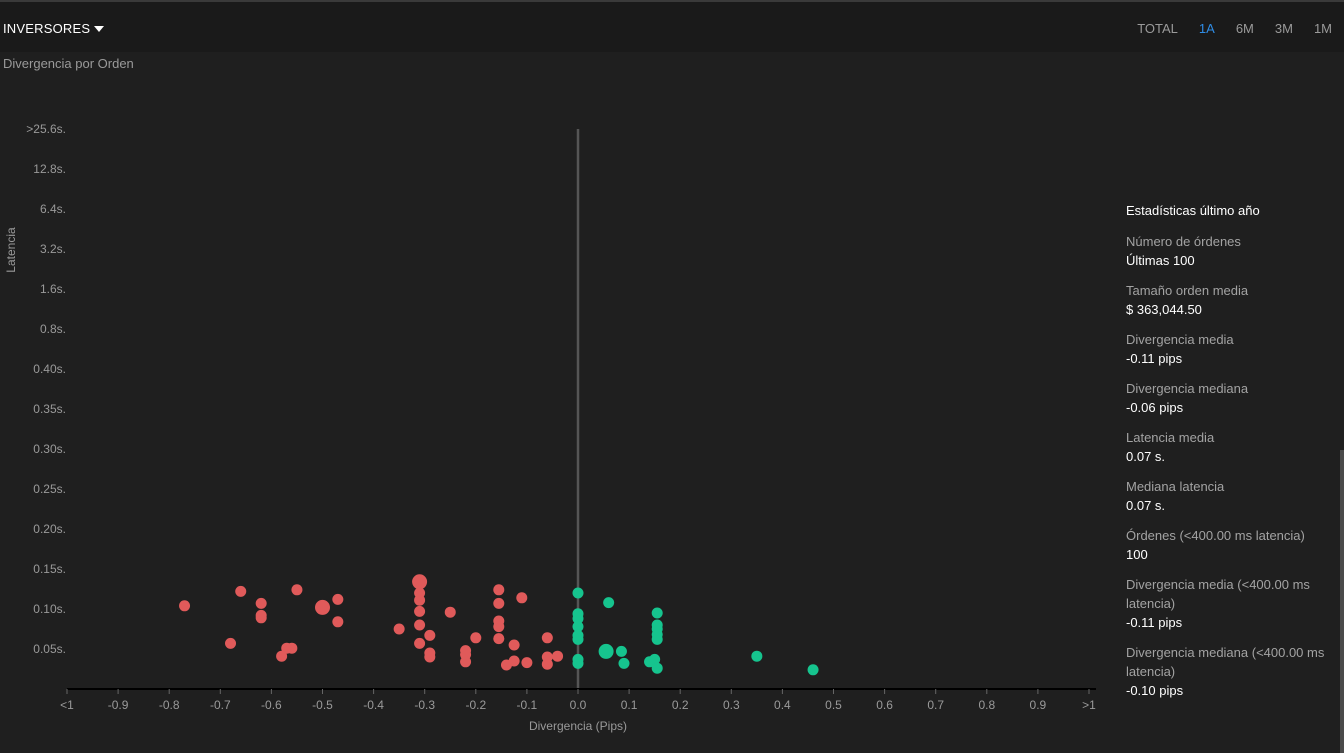  What do you see at coordinates (1218, 594) in the screenshot?
I see `stat-label: Divergencia media (<400.00 ms latencia)` at bounding box center [1218, 594].